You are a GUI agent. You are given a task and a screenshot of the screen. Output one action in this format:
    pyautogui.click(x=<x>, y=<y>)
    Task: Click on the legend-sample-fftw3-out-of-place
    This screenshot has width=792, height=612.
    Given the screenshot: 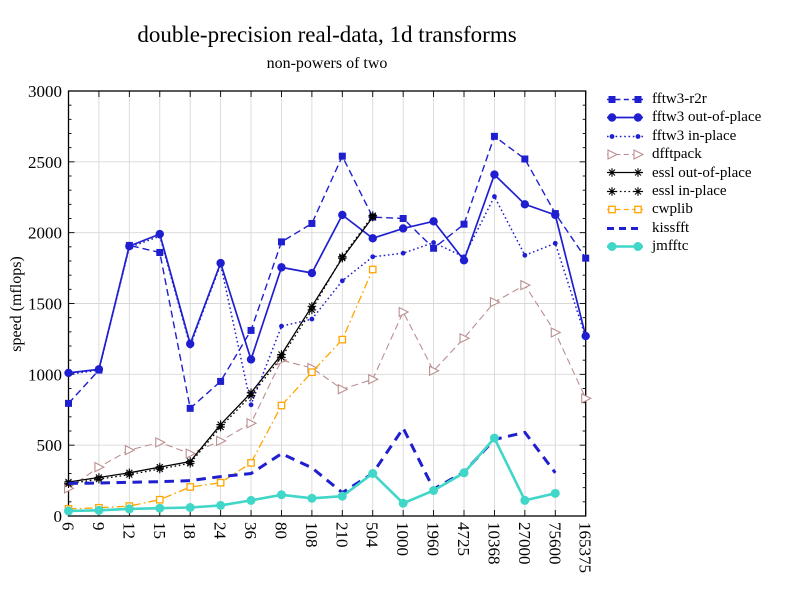 What is the action you would take?
    pyautogui.click(x=625, y=117)
    